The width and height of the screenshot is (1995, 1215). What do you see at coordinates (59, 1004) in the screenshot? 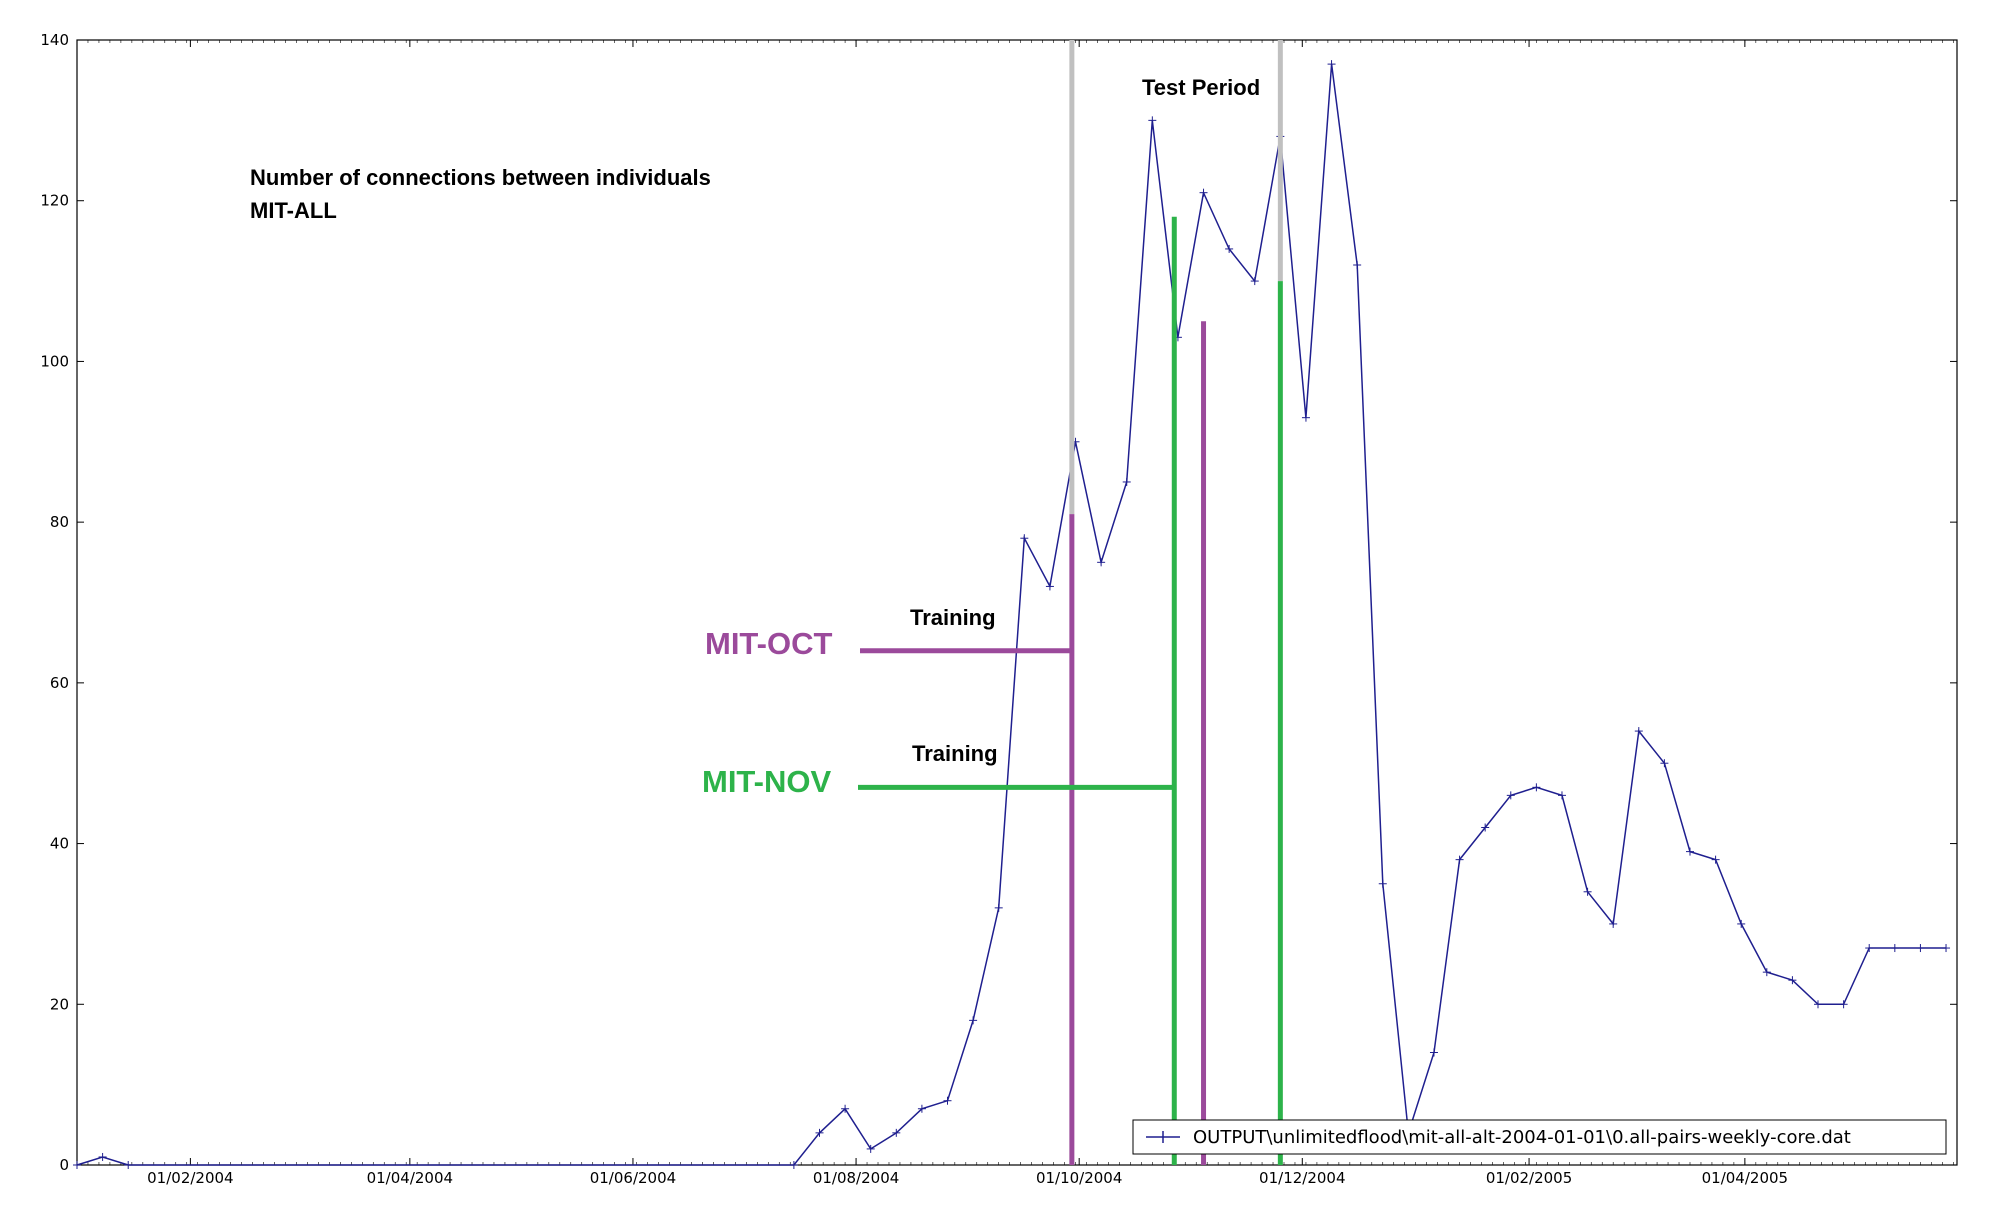
I see `y-tick-label: 20` at bounding box center [59, 1004].